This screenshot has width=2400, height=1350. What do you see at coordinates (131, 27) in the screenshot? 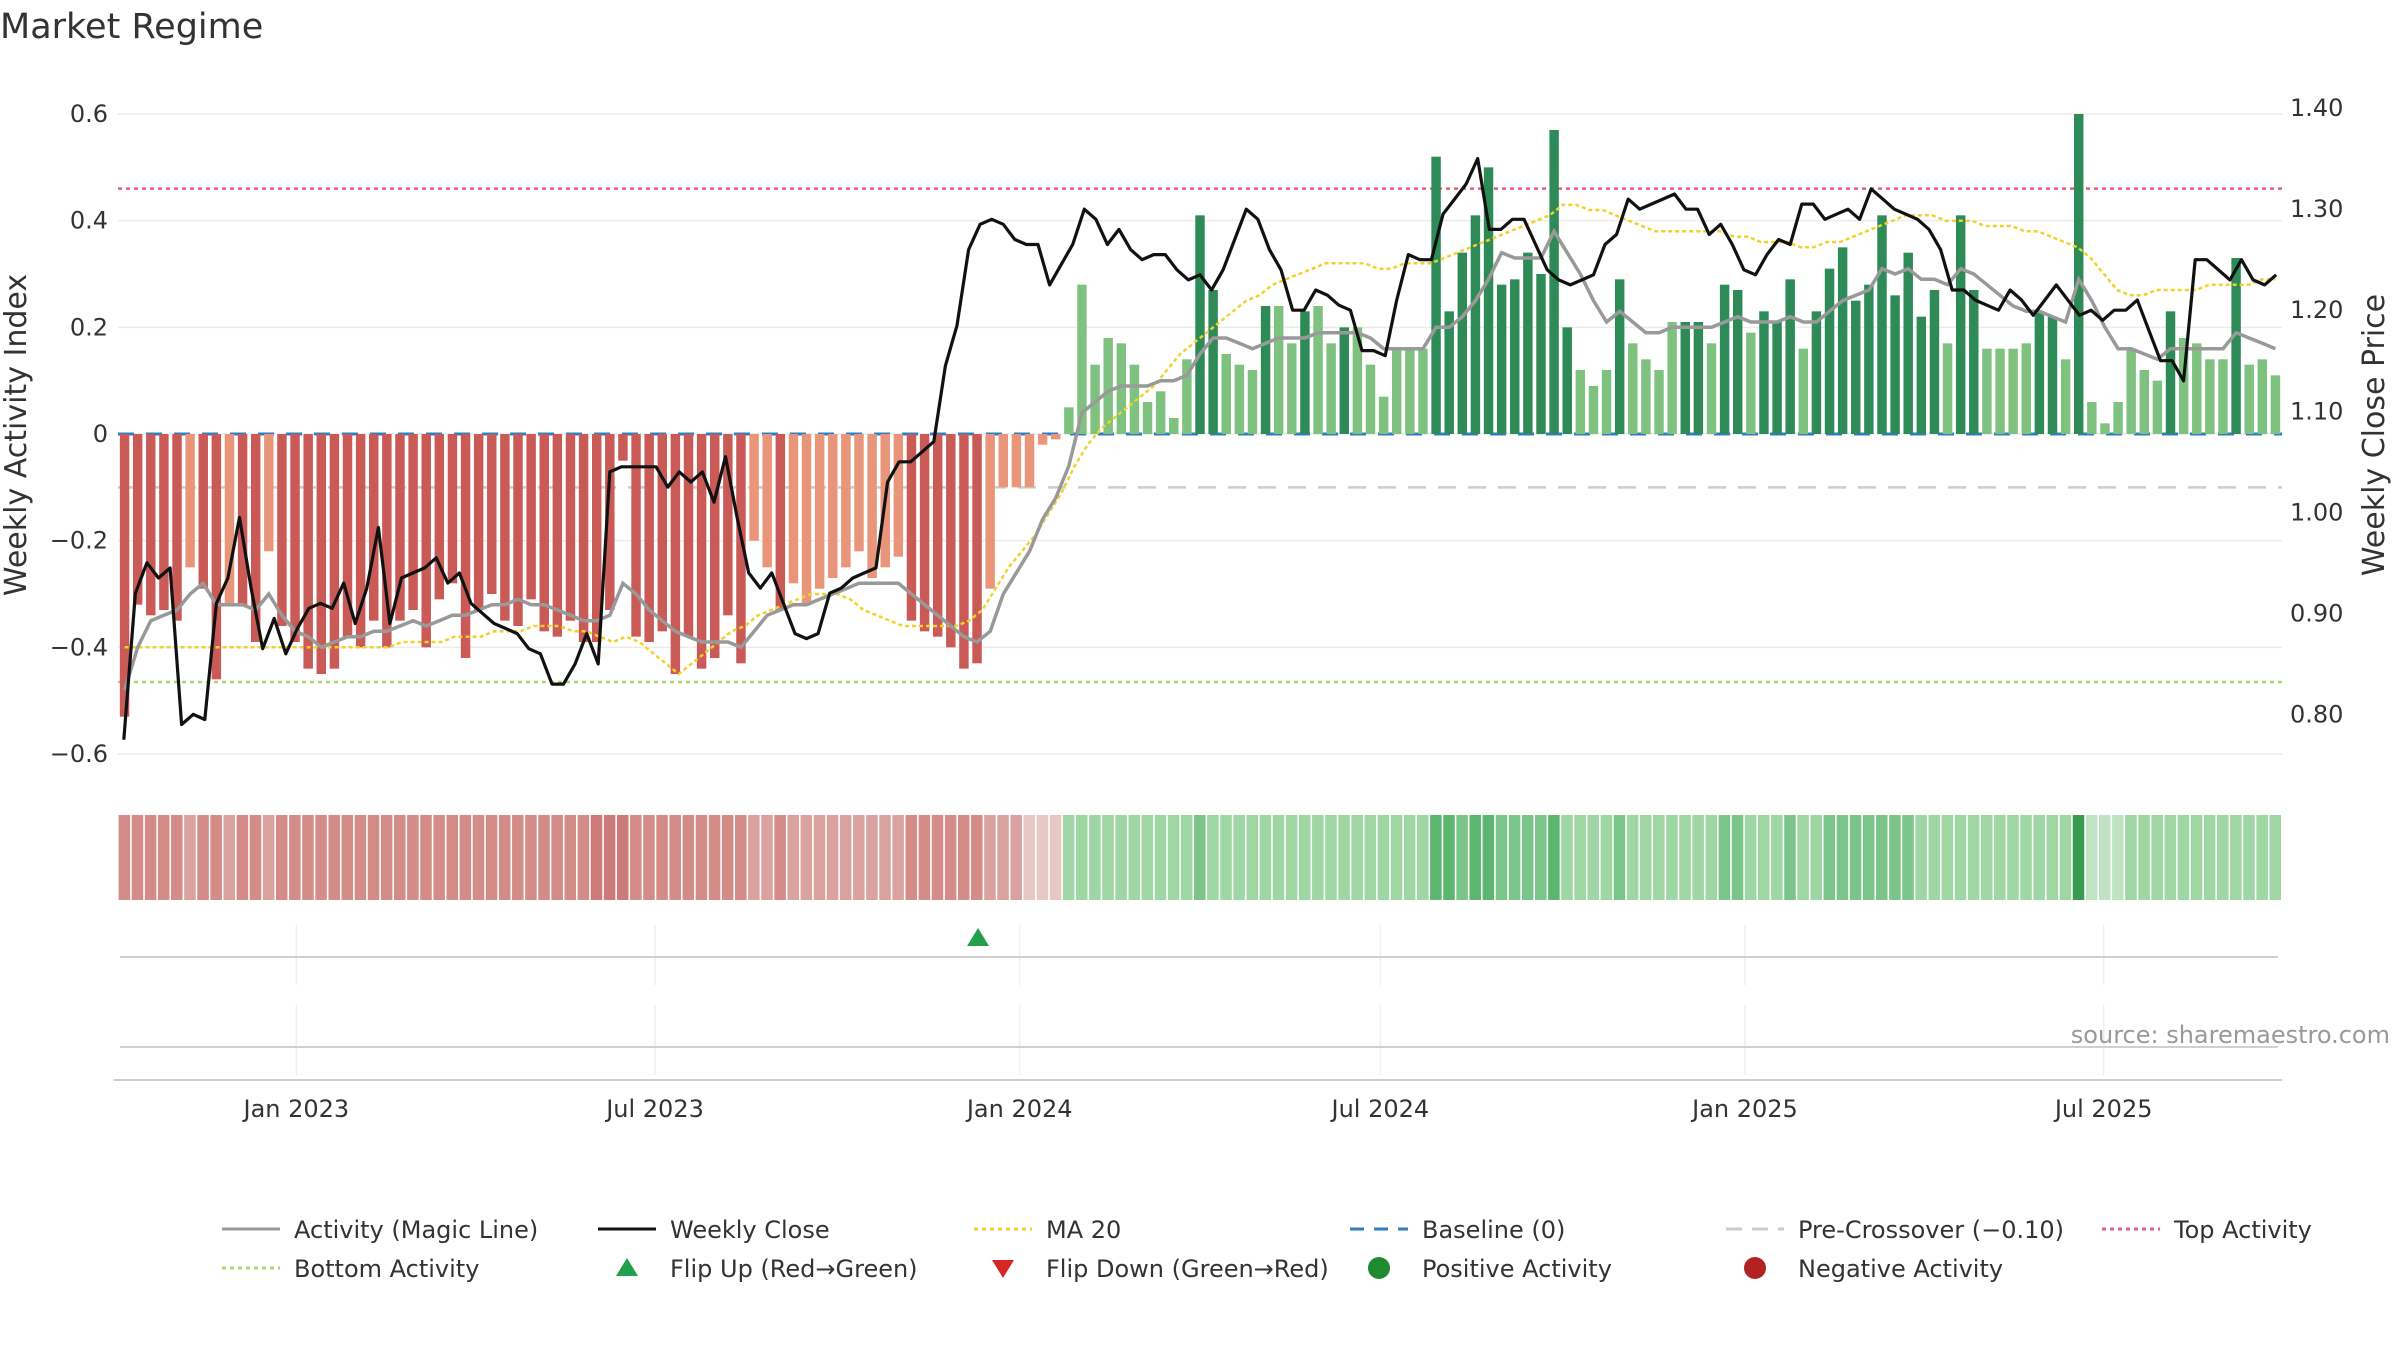
I see `chart-title: Market Regime` at bounding box center [131, 27].